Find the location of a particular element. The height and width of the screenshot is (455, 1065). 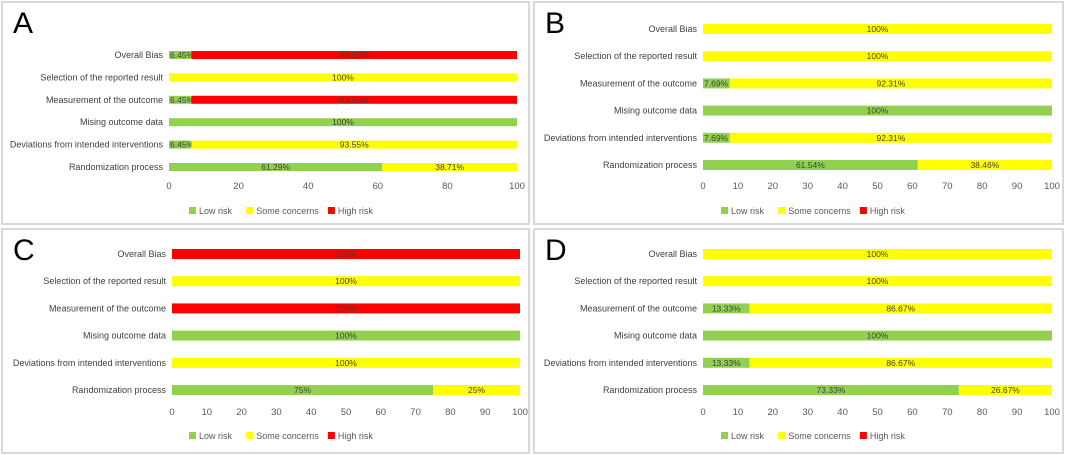

data-label: 73.33% is located at coordinates (831, 390).